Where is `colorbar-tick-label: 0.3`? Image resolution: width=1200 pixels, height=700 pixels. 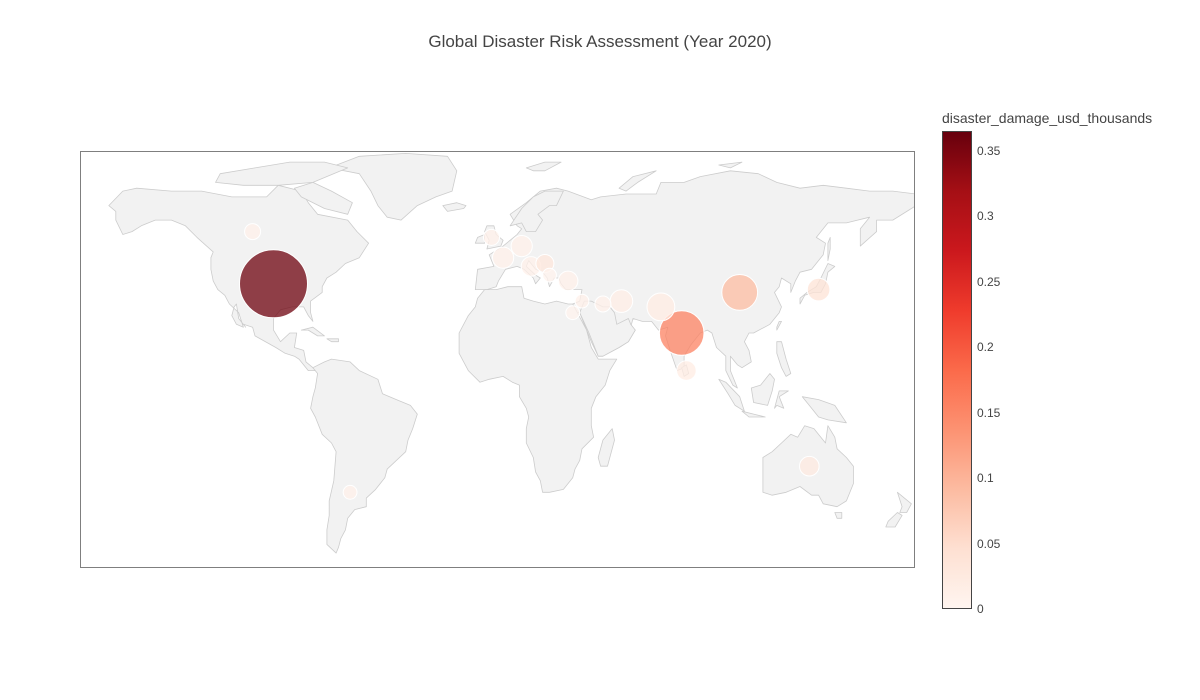
colorbar-tick-label: 0.3 is located at coordinates (985, 216).